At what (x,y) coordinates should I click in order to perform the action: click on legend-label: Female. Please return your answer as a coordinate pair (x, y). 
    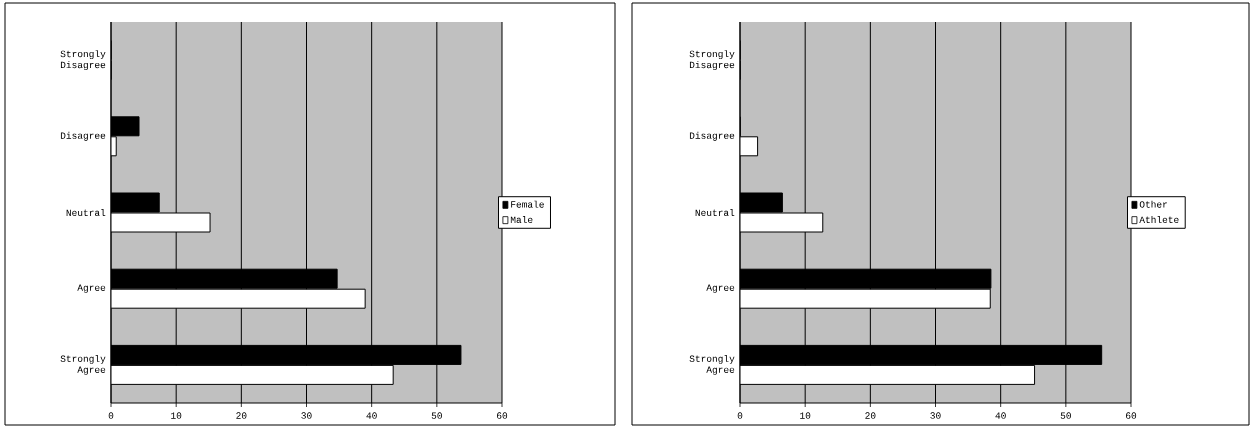
    Looking at the image, I should click on (527, 204).